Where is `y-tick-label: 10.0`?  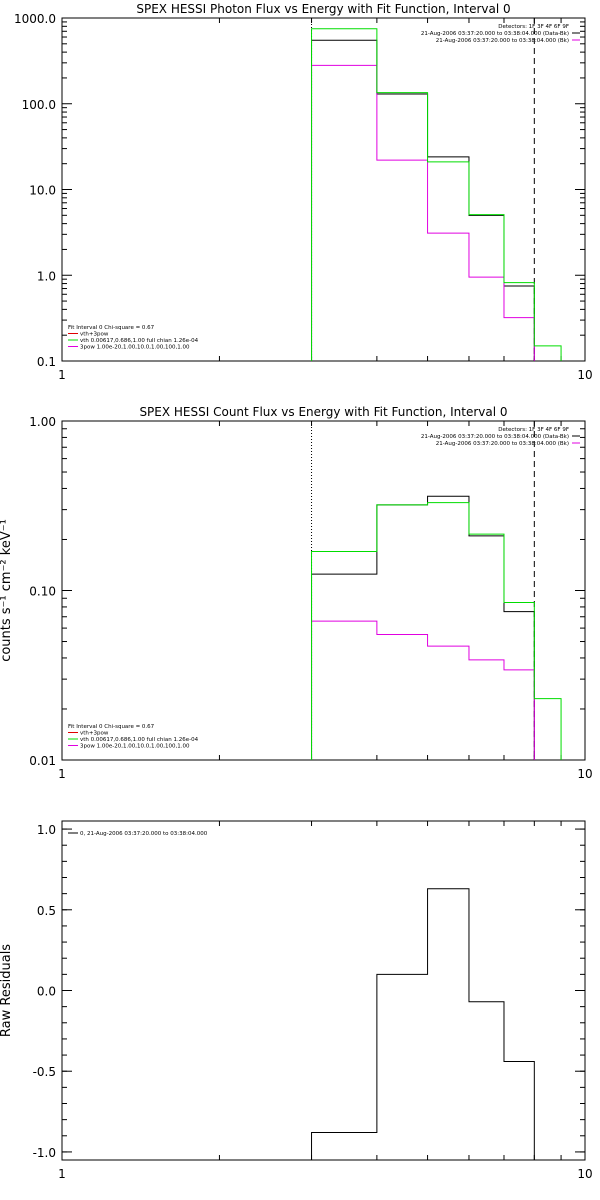 y-tick-label: 10.0 is located at coordinates (42, 191).